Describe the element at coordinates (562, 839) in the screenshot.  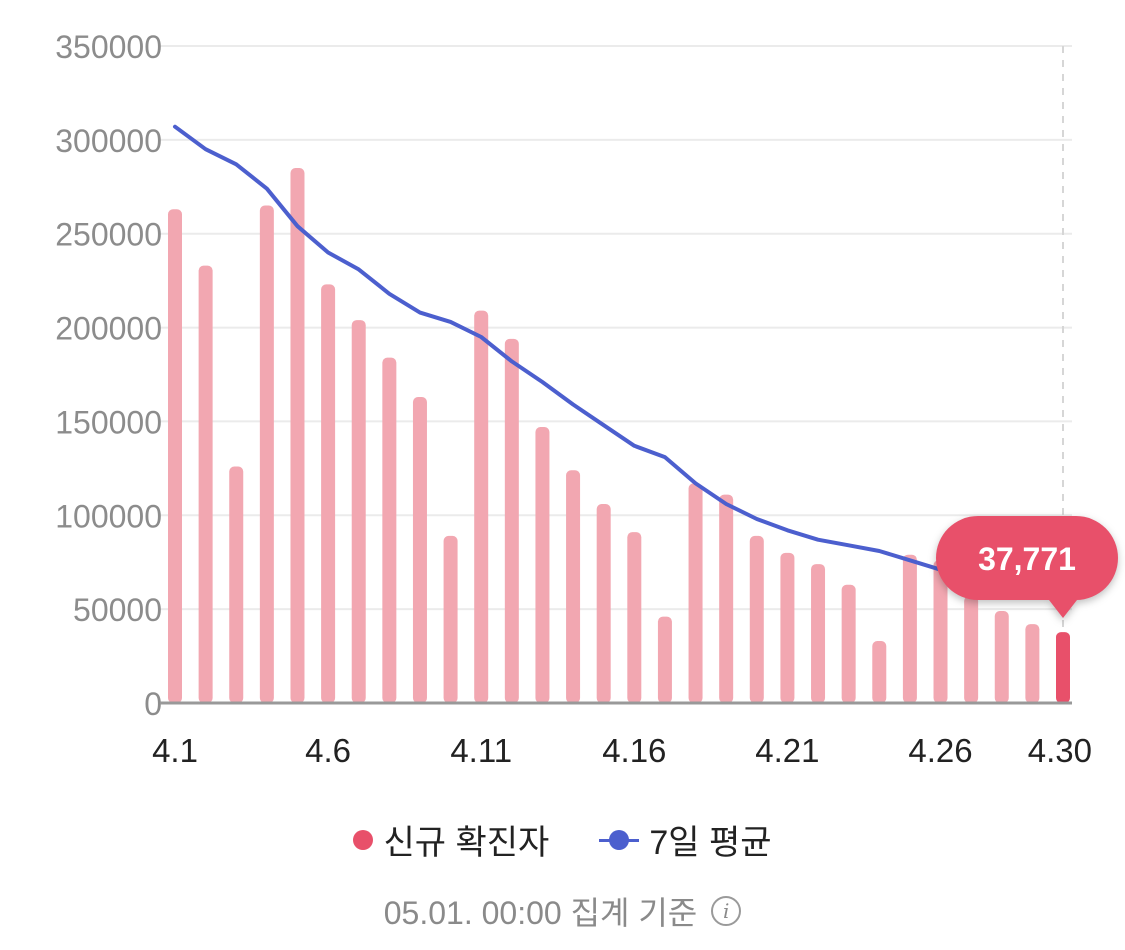
I see `chart-legend: 신규 확진자 7일 평균` at that location.